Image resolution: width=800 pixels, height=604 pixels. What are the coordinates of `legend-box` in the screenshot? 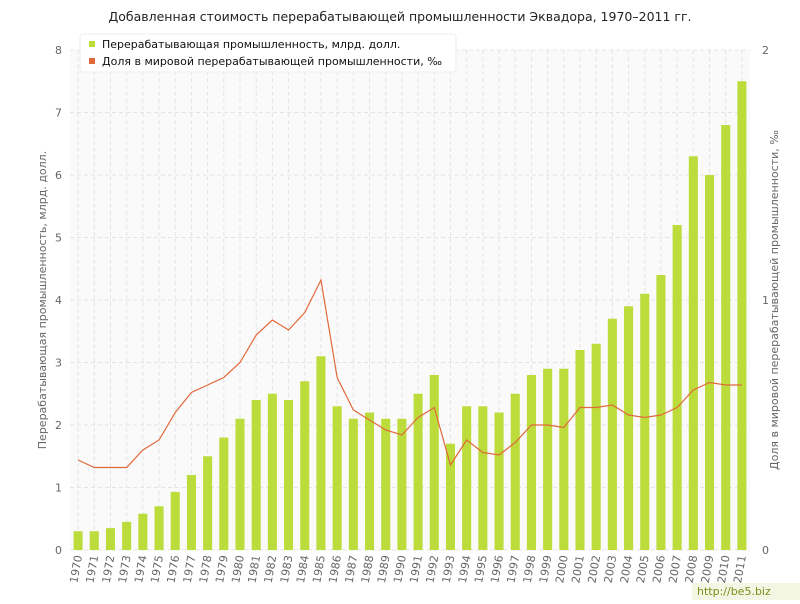 It's located at (268, 53).